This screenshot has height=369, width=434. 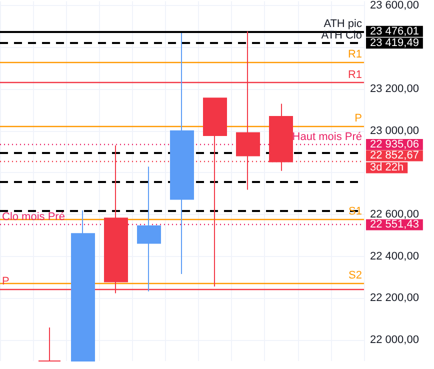 What do you see at coordinates (394, 89) in the screenshot?
I see `y-tick-label: 23 200,00` at bounding box center [394, 89].